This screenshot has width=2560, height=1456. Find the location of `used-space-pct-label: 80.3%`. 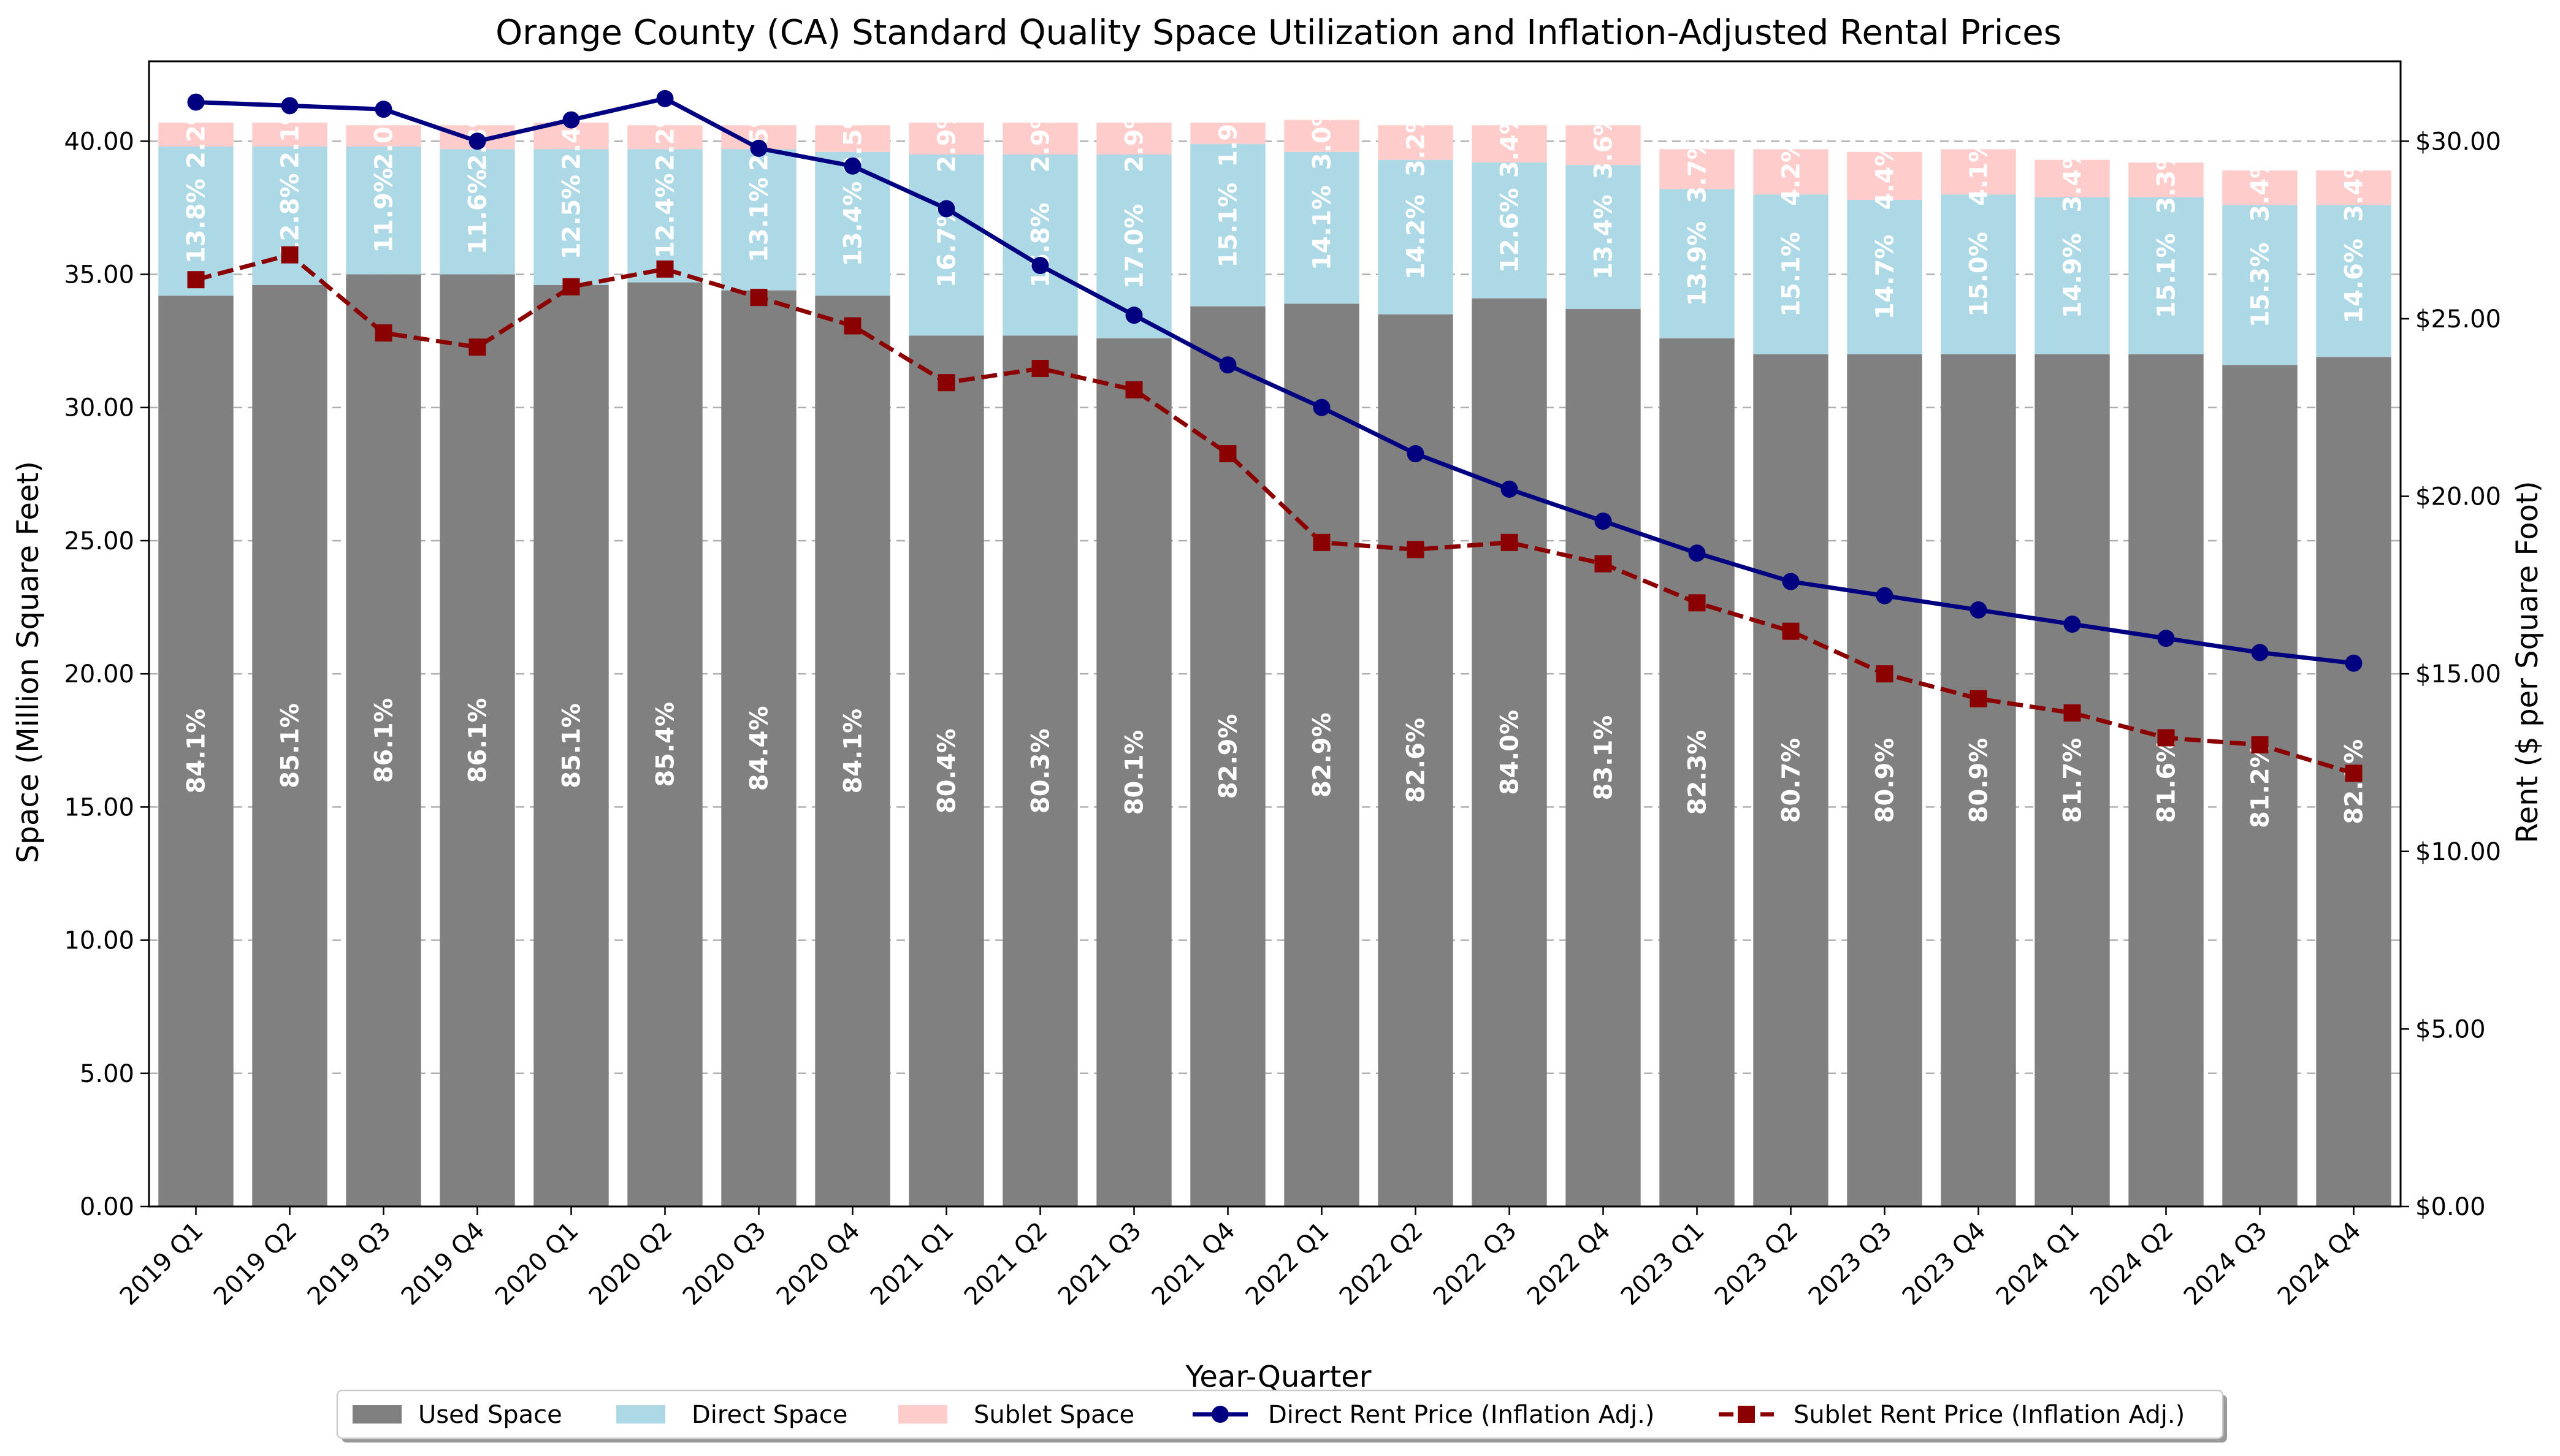

used-space-pct-label: 80.3% is located at coordinates (1041, 771).